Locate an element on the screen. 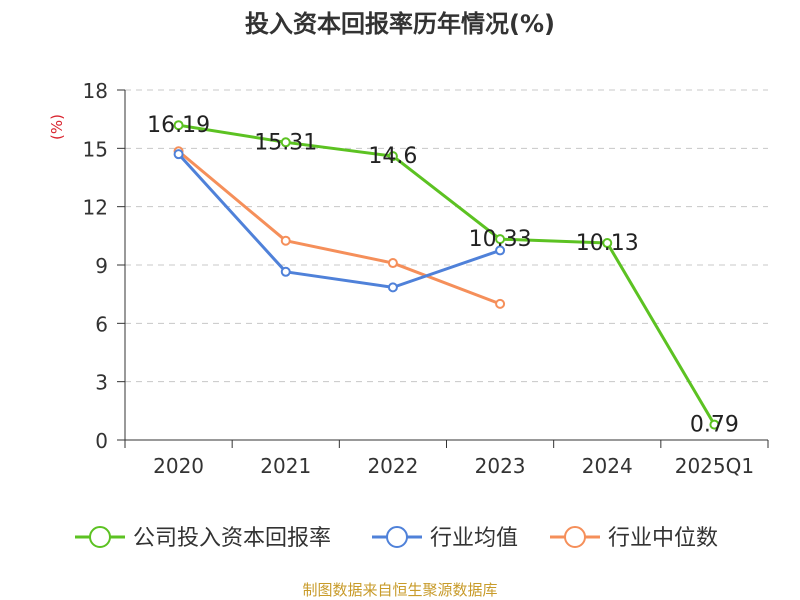 Image resolution: width=800 pixels, height=600 pixels. data-label: 16.19 is located at coordinates (178, 125).